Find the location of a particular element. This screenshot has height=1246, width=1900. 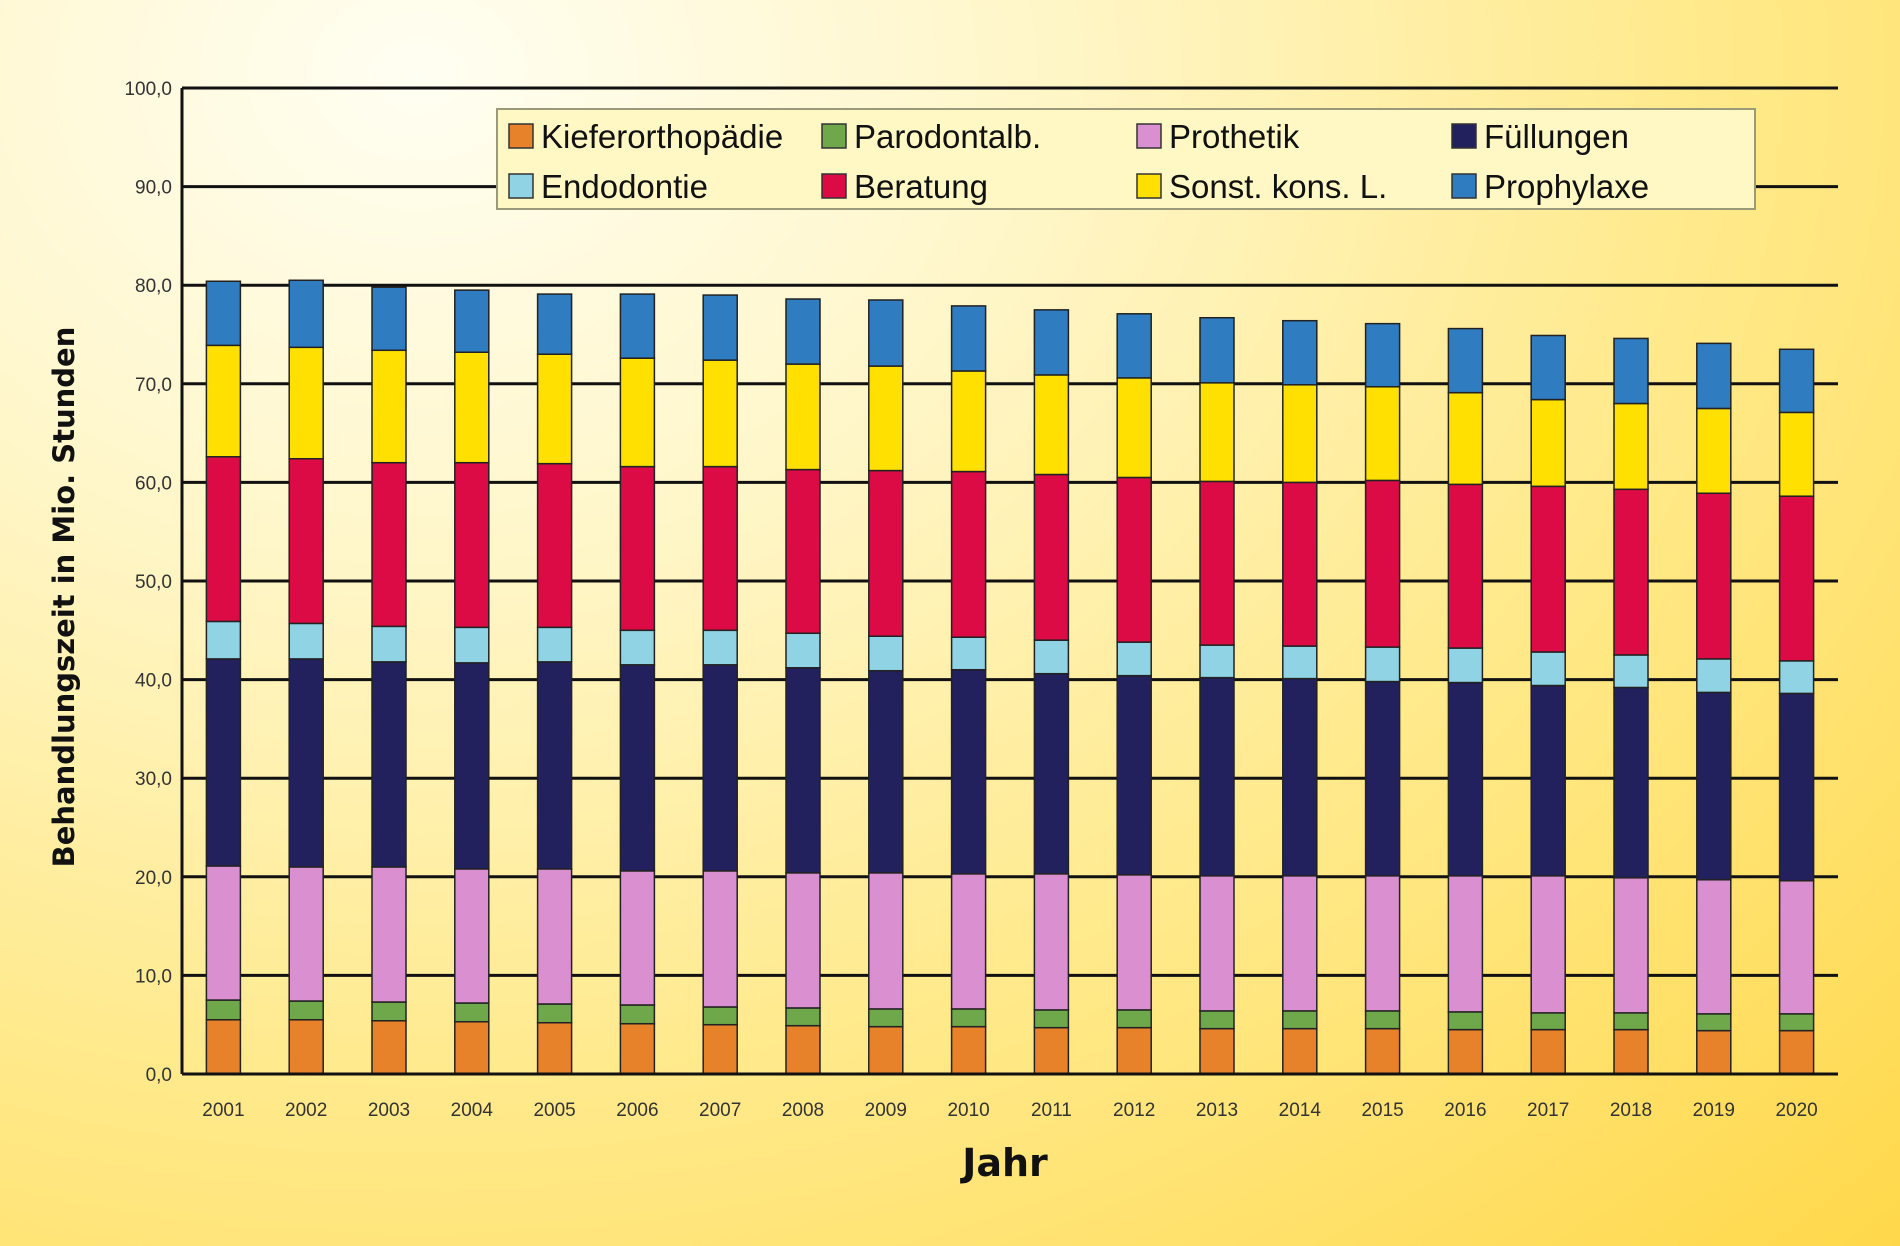

y-tick-label: 70,0 is located at coordinates (153, 385).